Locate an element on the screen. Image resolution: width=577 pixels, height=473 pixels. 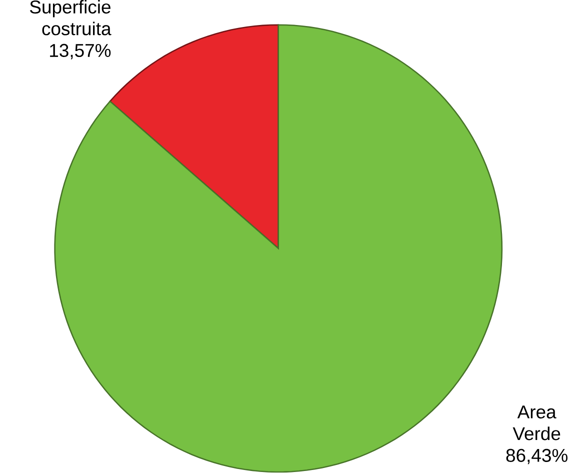
data-label: 86,43% is located at coordinates (537, 456).